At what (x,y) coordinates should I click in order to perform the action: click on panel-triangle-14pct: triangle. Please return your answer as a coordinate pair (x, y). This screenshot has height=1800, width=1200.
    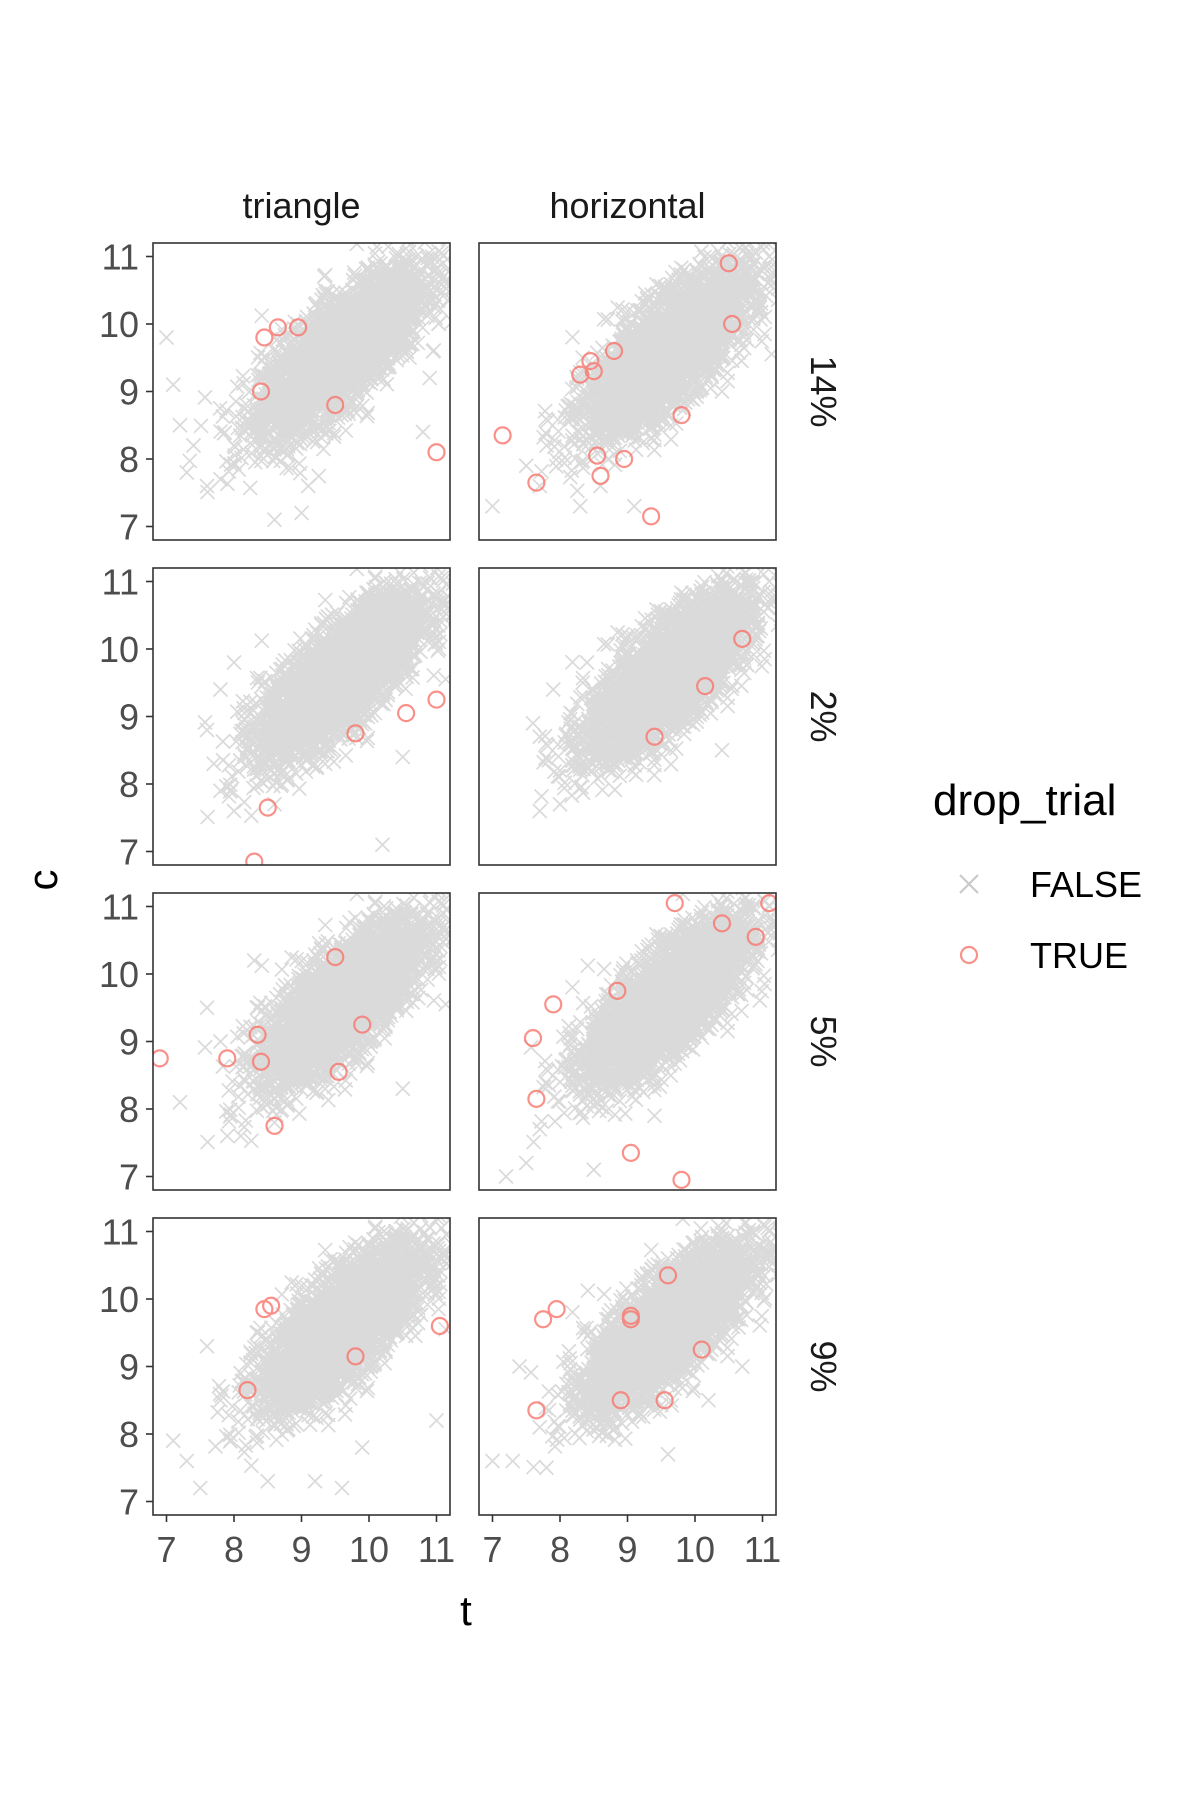
    Looking at the image, I should click on (301, 363).